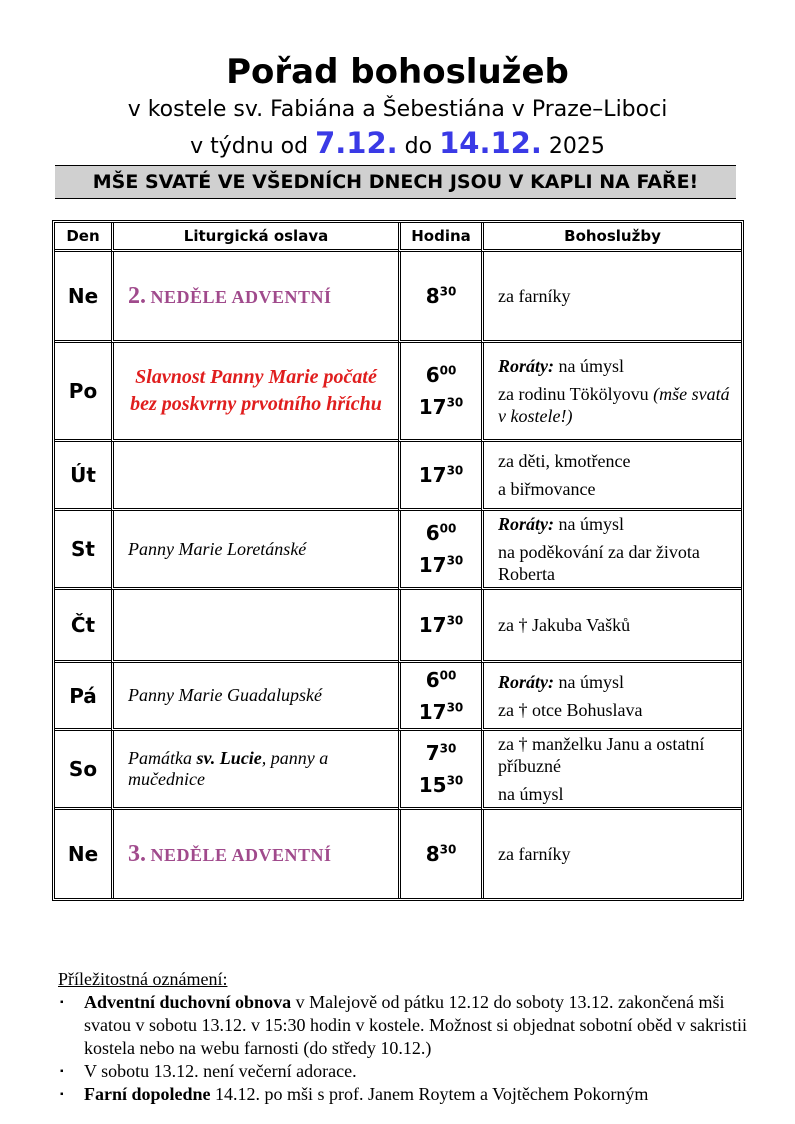 The image size is (795, 1124). I want to click on hour: 15, so click(432, 785).